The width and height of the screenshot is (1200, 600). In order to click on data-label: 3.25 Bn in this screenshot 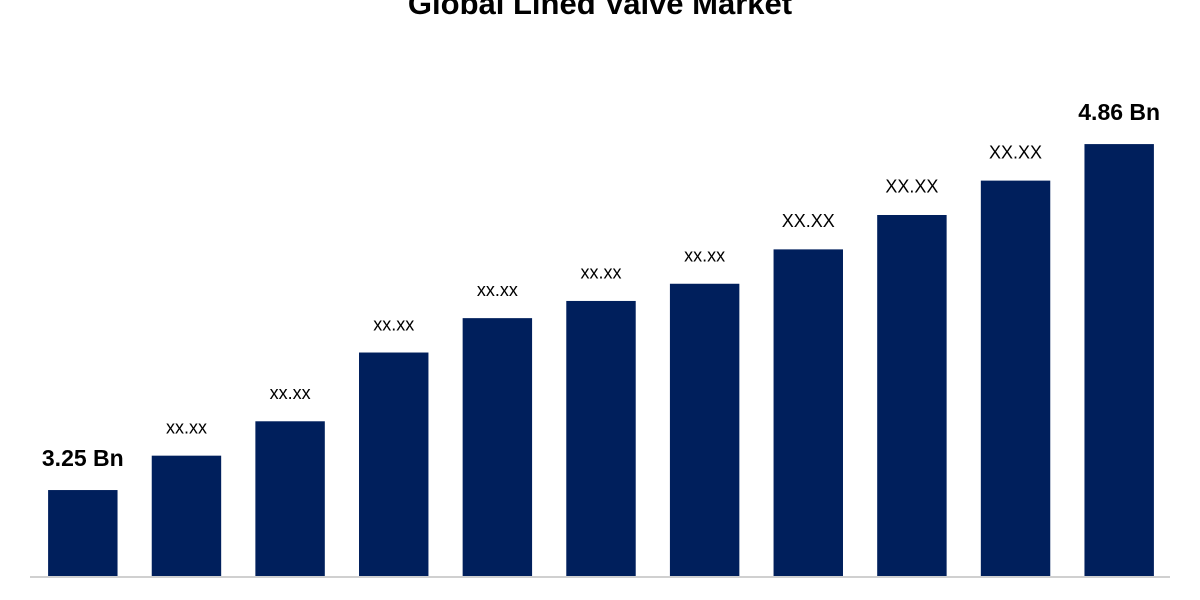, I will do `click(83, 458)`.